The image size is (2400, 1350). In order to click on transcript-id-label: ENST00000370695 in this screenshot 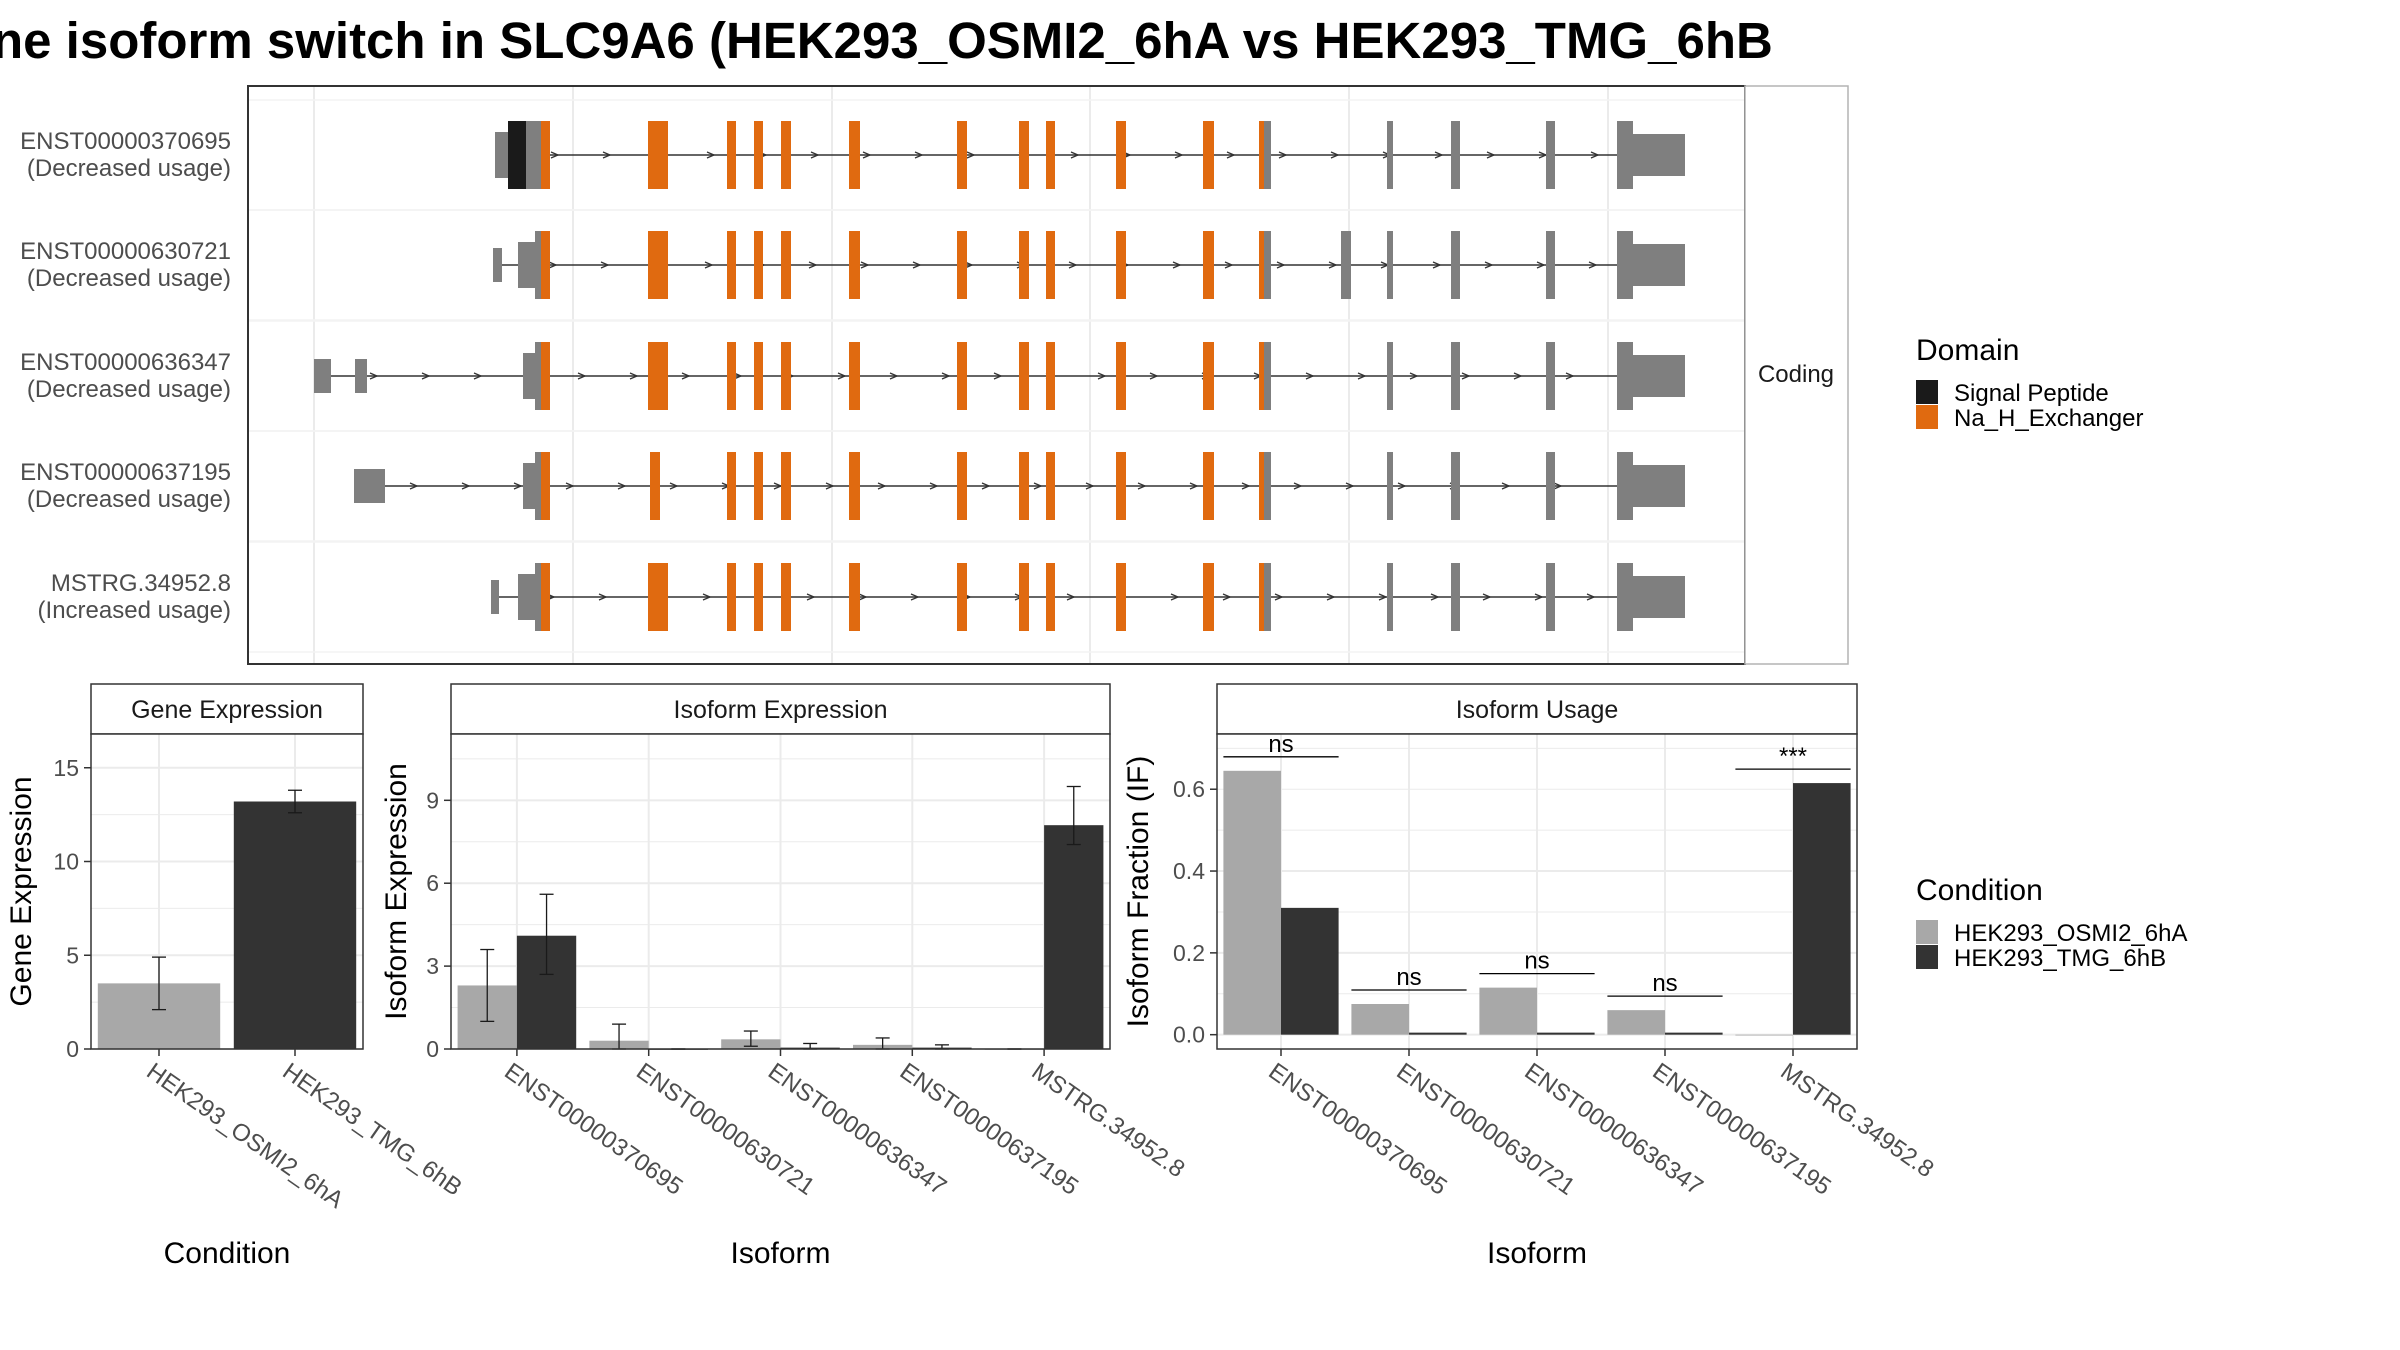, I will do `click(125, 141)`.